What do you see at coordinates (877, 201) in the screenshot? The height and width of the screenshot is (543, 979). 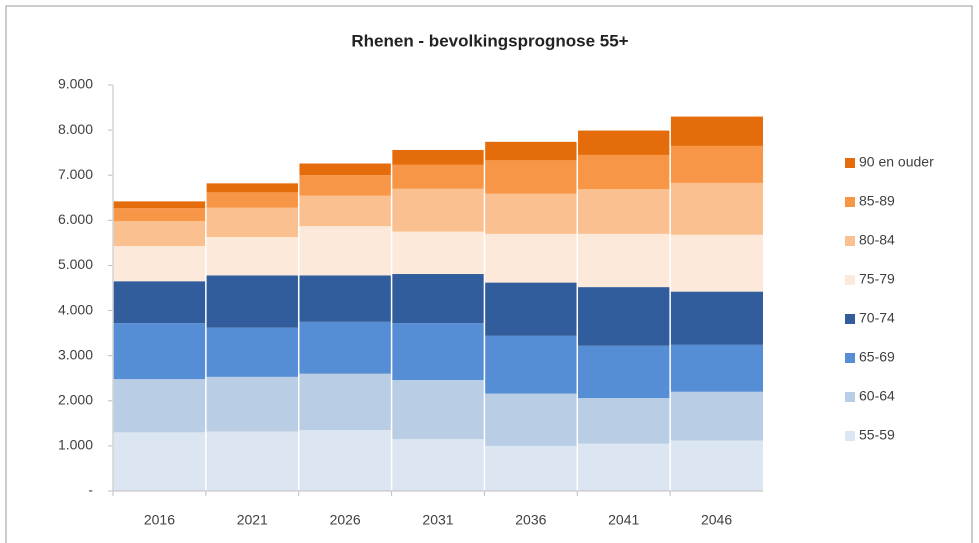 I see `legend-label: 85-89` at bounding box center [877, 201].